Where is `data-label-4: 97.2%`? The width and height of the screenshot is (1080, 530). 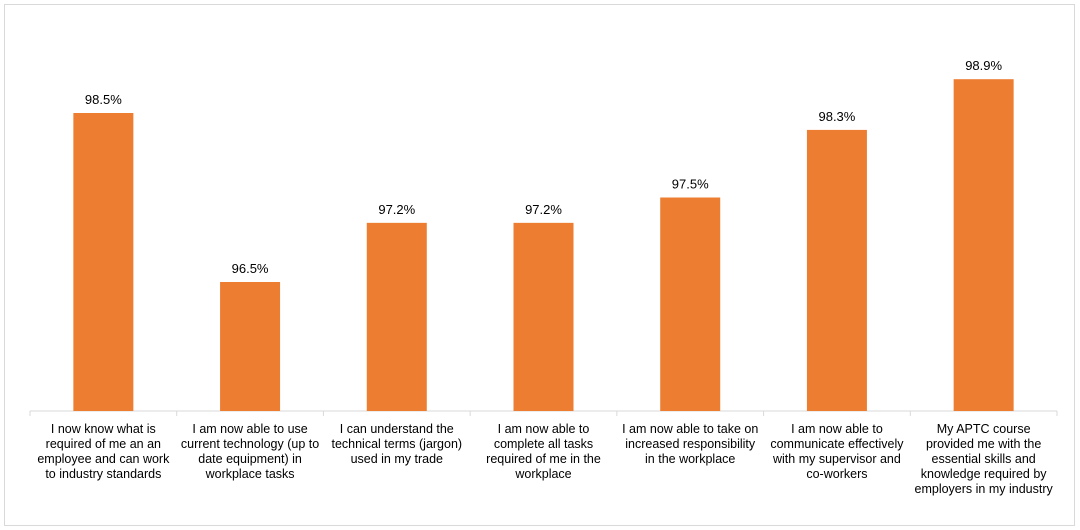 data-label-4: 97.2% is located at coordinates (543, 209).